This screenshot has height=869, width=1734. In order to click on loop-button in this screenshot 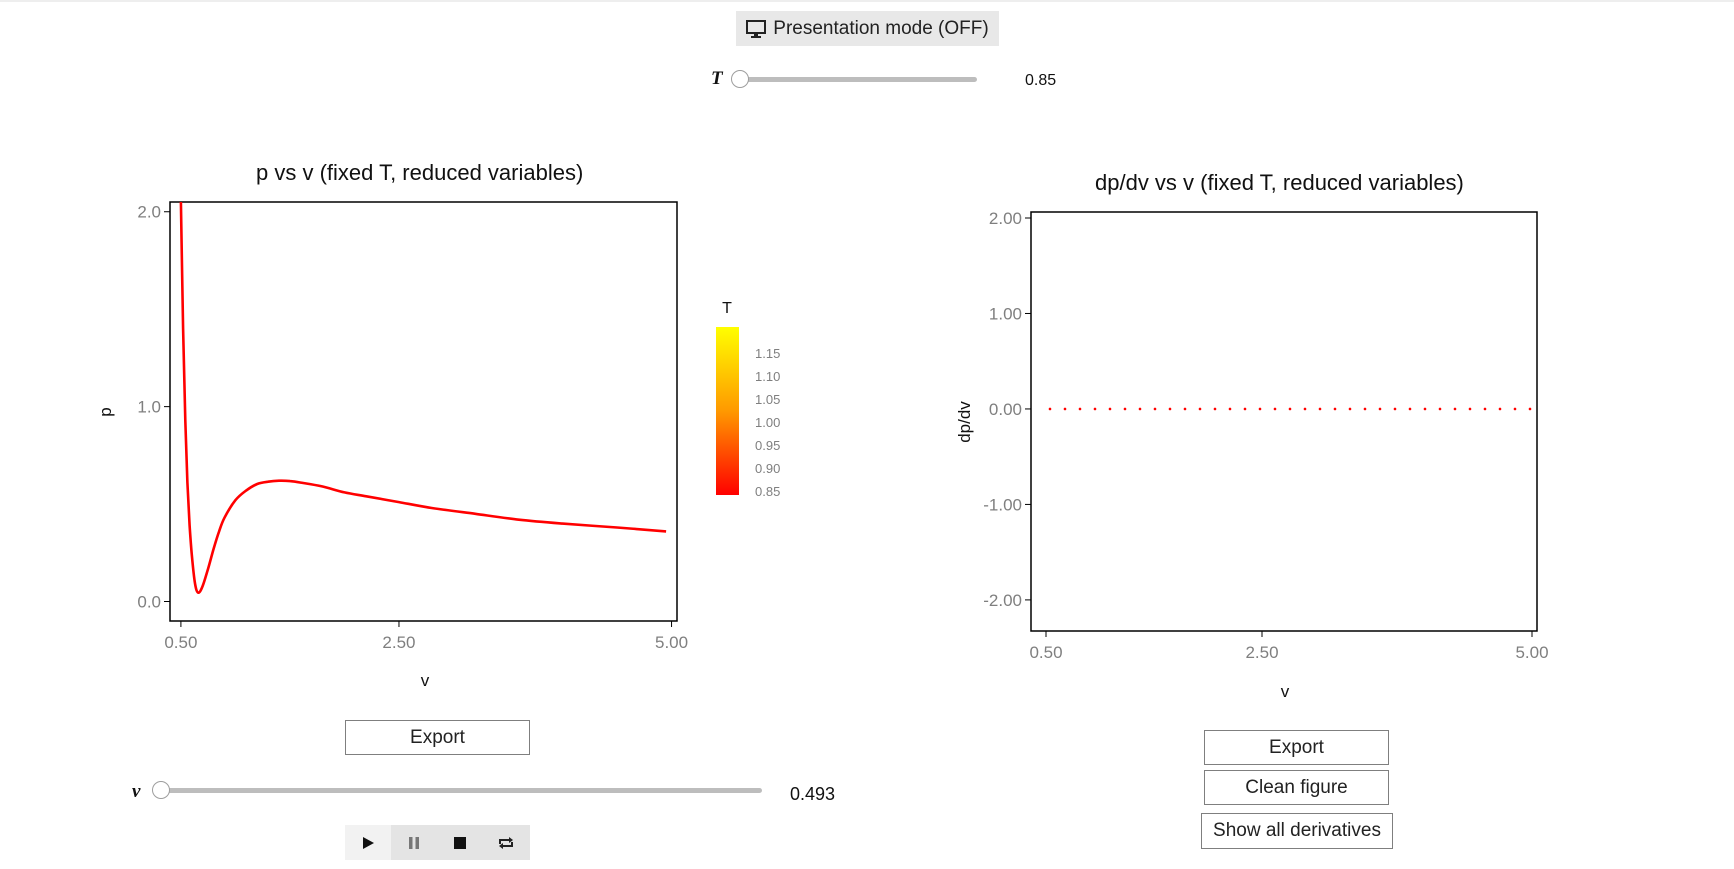, I will do `click(506, 842)`.